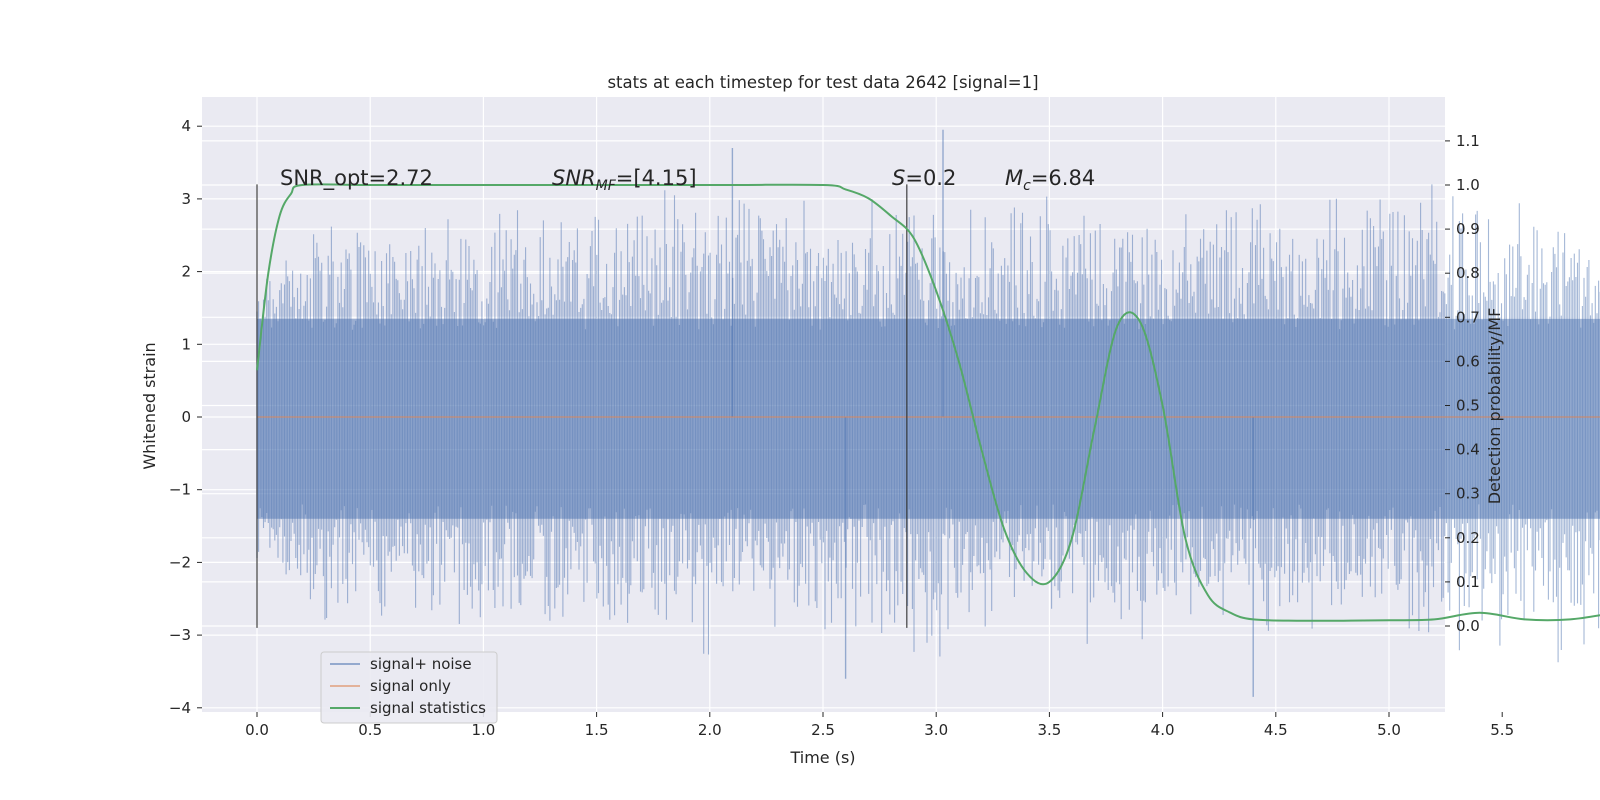 The height and width of the screenshot is (800, 1600). Describe the element at coordinates (1502, 730) in the screenshot. I see `x-tick-label: 5.5` at that location.